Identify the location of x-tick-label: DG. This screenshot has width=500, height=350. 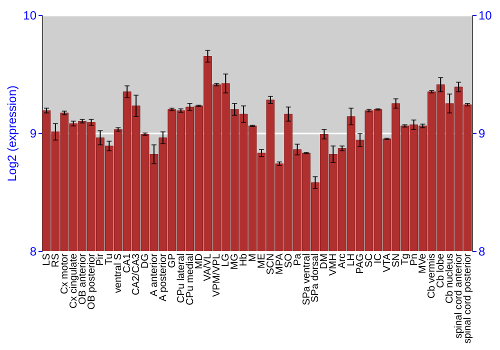
(146, 260).